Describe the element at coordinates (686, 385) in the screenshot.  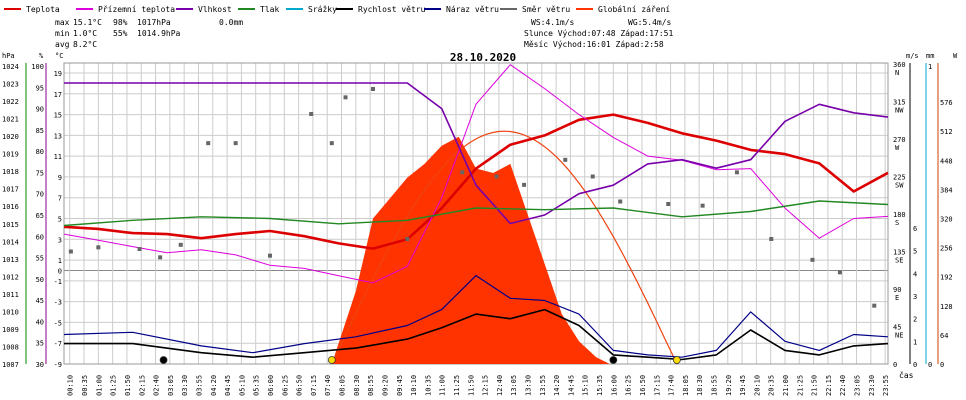
I see `x-tick-label: 18:05` at that location.